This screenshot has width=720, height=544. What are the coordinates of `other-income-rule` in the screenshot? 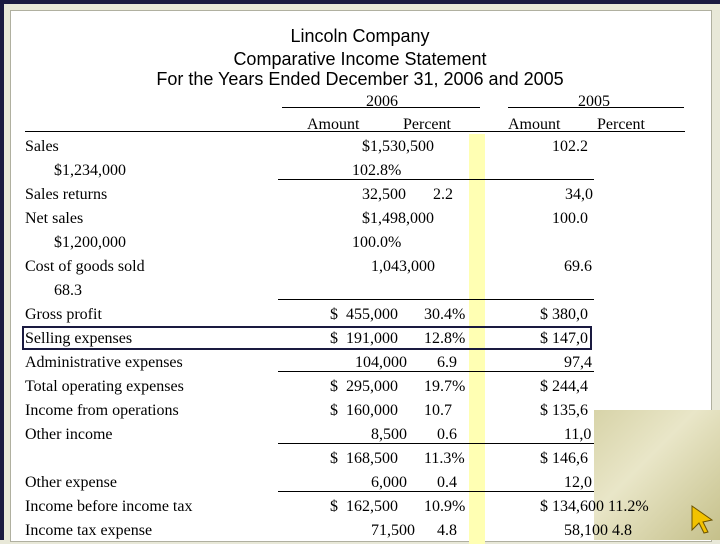 It's located at (436, 443).